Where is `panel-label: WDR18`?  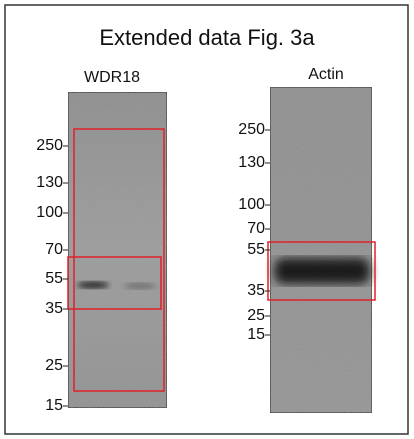
panel-label: WDR18 is located at coordinates (112, 77).